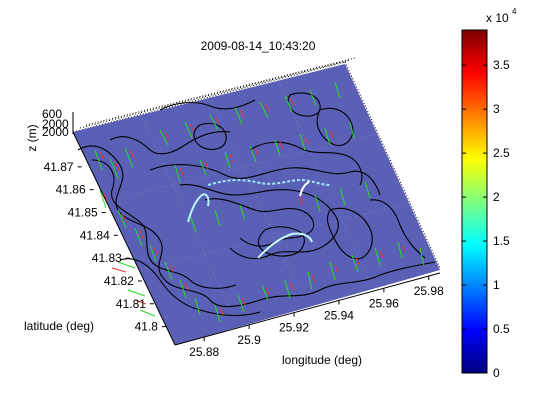 The image size is (560, 420). I want to click on y-tick-label: 41.82, so click(119, 281).